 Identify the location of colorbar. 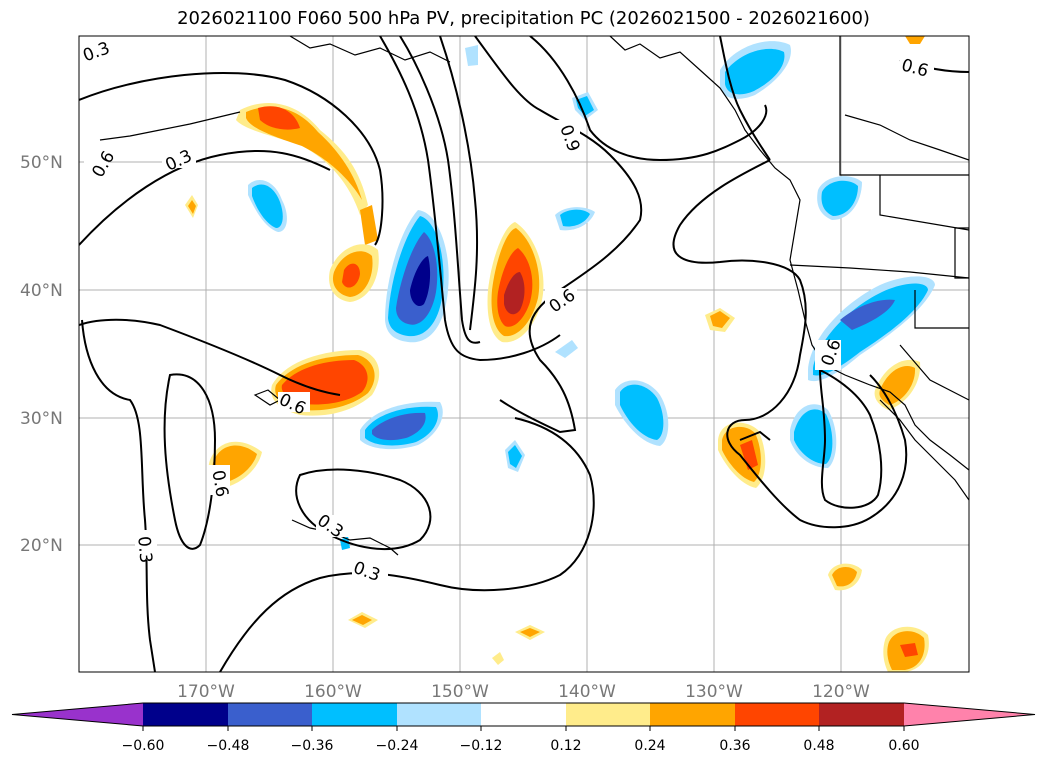
(523, 716).